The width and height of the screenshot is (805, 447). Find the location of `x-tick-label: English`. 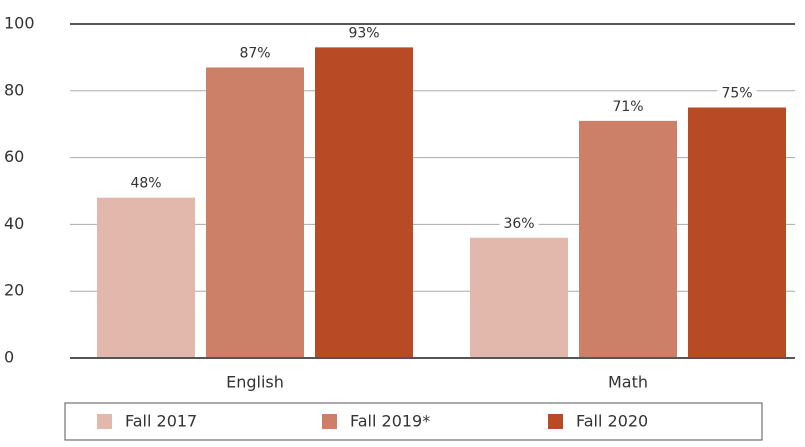

x-tick-label: English is located at coordinates (255, 382).